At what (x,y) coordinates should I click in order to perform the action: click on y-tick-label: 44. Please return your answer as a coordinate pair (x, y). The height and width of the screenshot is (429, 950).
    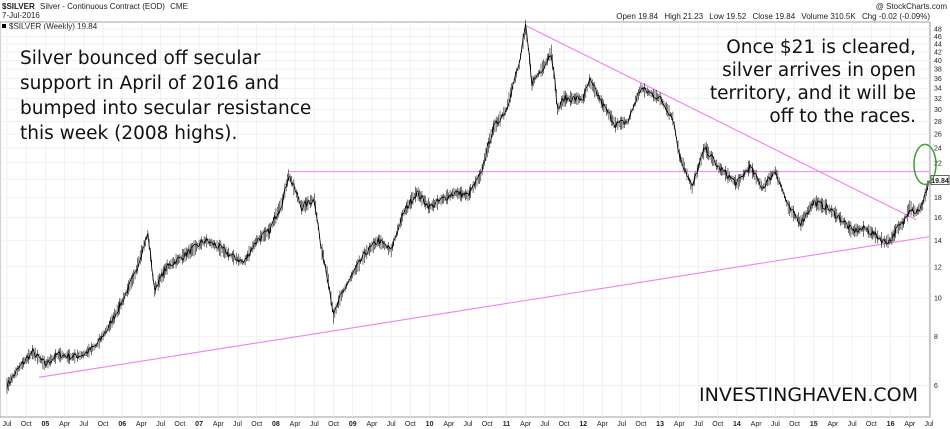
    Looking at the image, I should click on (938, 44).